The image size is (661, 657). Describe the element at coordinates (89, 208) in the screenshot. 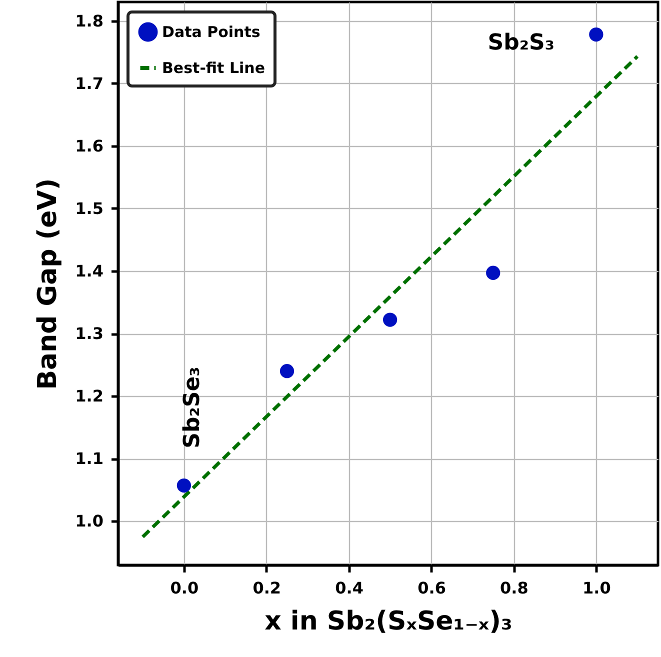

I see `y-tick-label: 1.5` at that location.